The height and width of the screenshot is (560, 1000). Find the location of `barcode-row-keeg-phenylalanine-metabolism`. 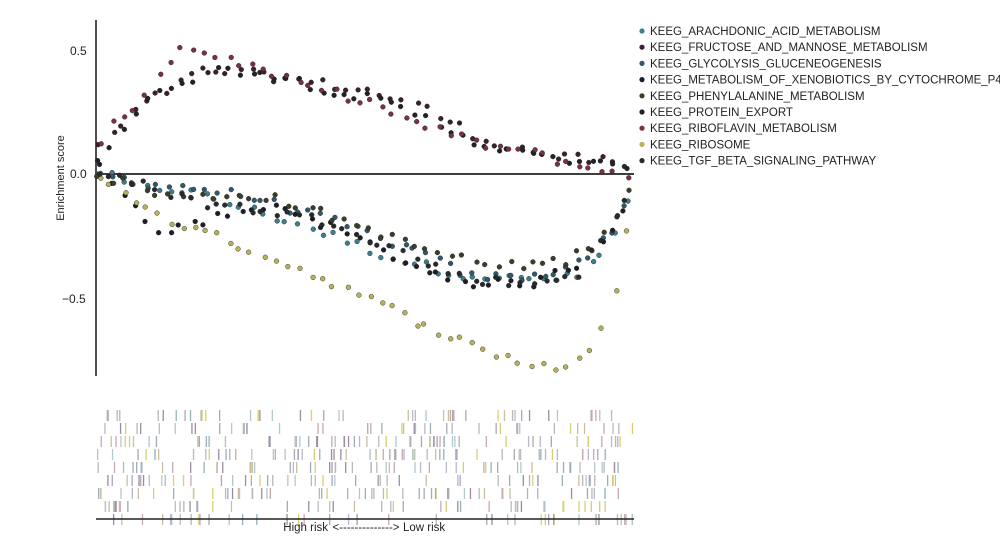

barcode-row-keeg-phenylalanine-metabolism is located at coordinates (358, 467).